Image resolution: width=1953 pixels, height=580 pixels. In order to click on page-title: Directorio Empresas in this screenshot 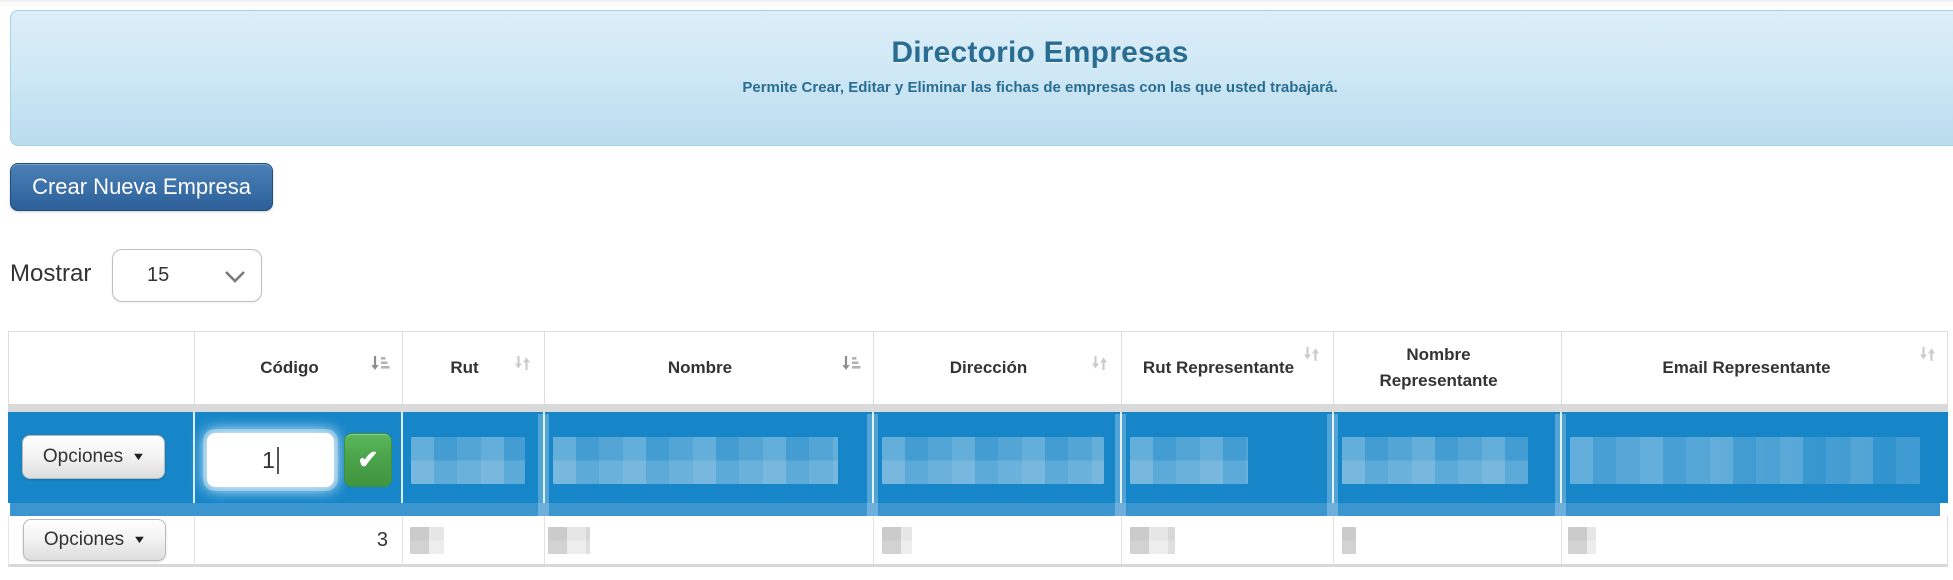, I will do `click(1040, 52)`.